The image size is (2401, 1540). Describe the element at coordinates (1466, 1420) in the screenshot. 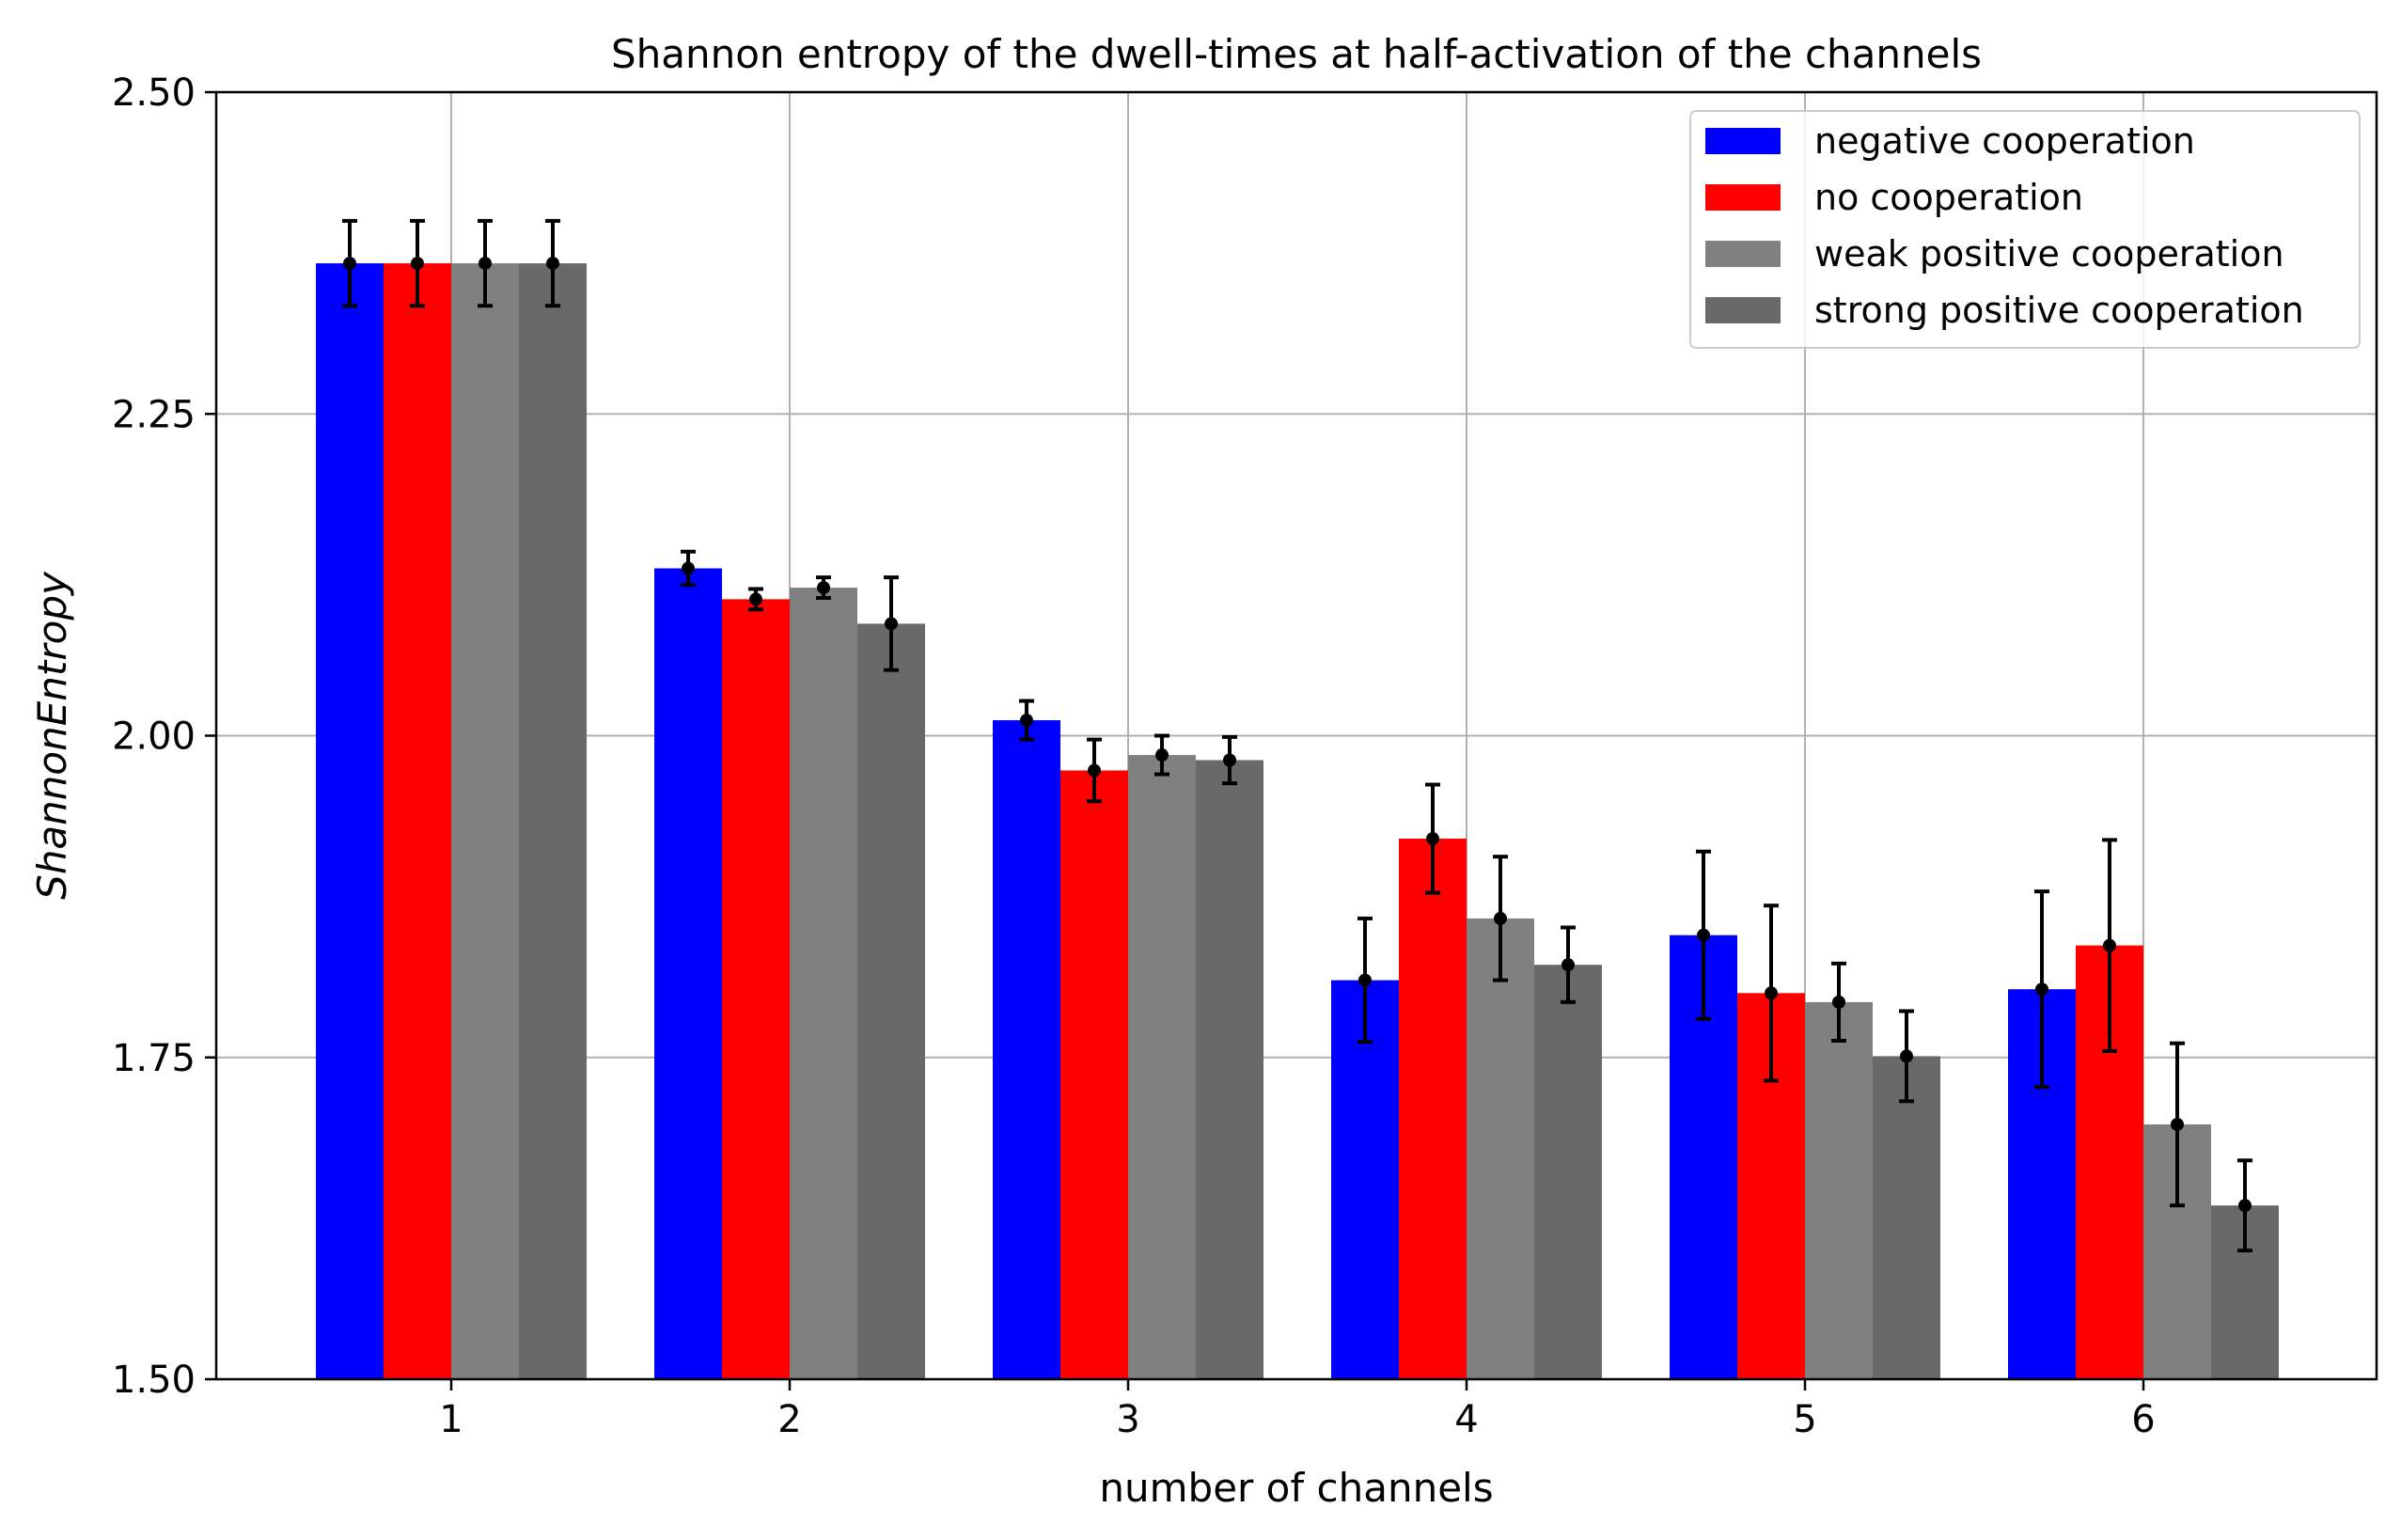

I see `x-tick-label: 4` at that location.